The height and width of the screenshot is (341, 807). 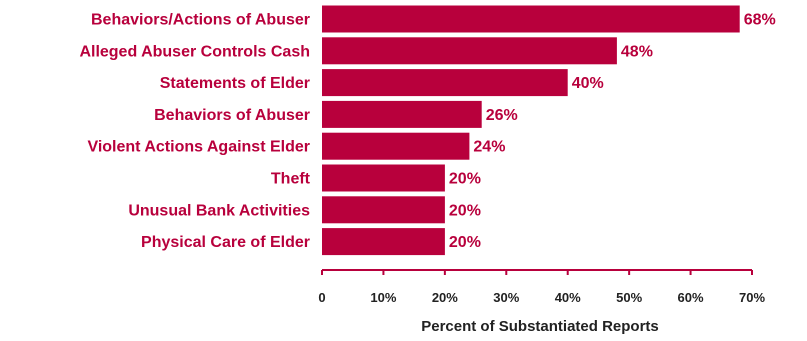 I want to click on value-label: 48%, so click(x=637, y=51).